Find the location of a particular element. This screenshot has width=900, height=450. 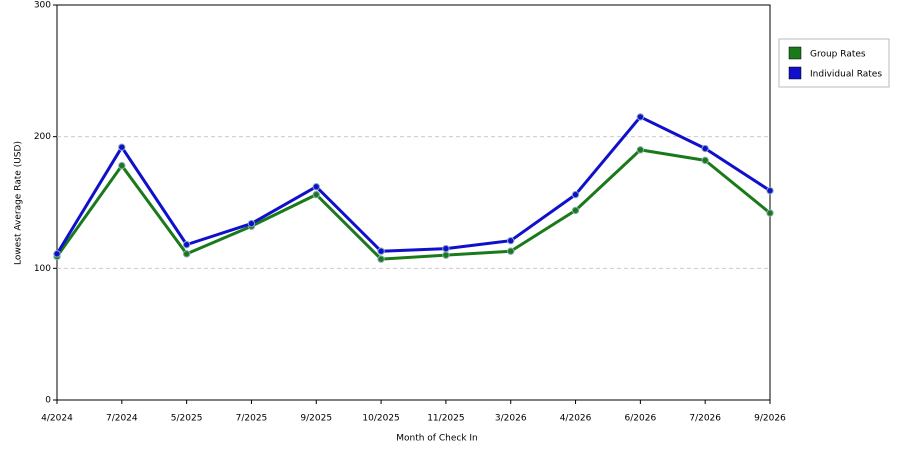

x-tick-label: 3/2026 is located at coordinates (511, 419).